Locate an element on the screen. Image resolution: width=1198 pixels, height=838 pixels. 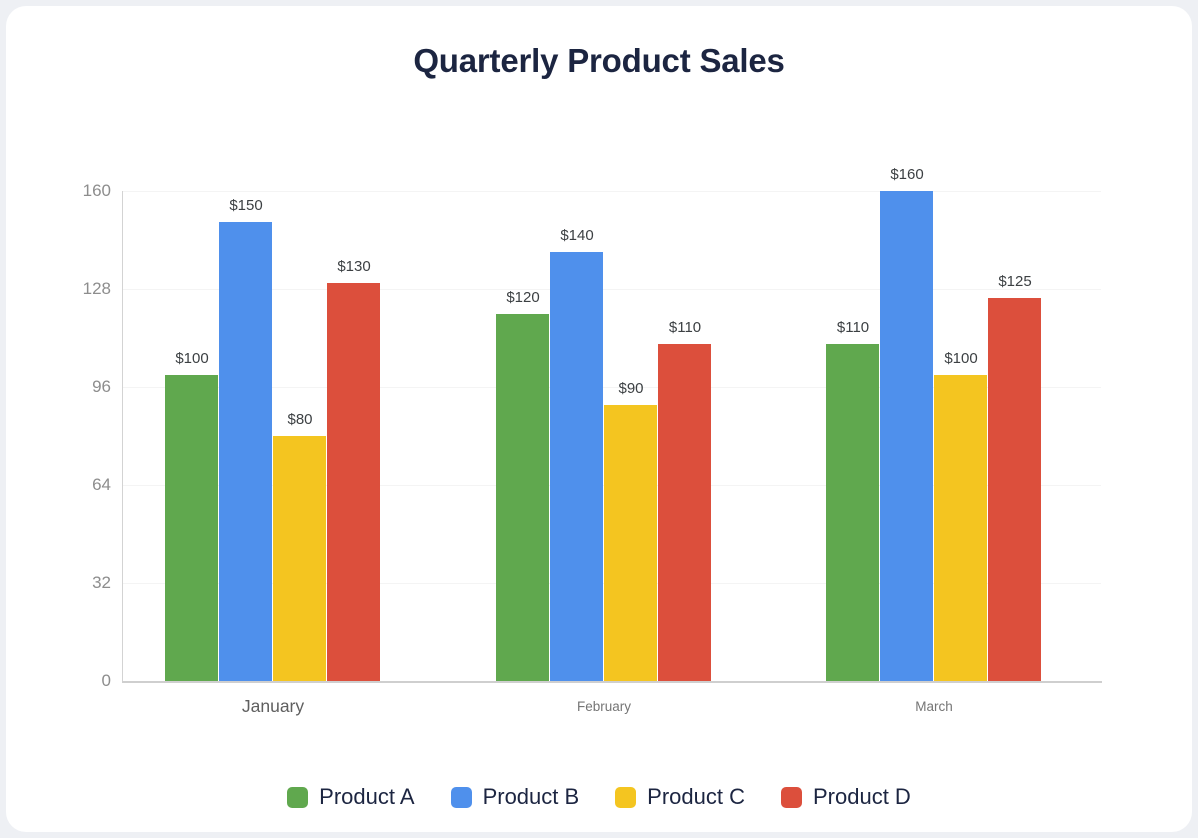
legend-item-product-b: Product B is located at coordinates (515, 796).